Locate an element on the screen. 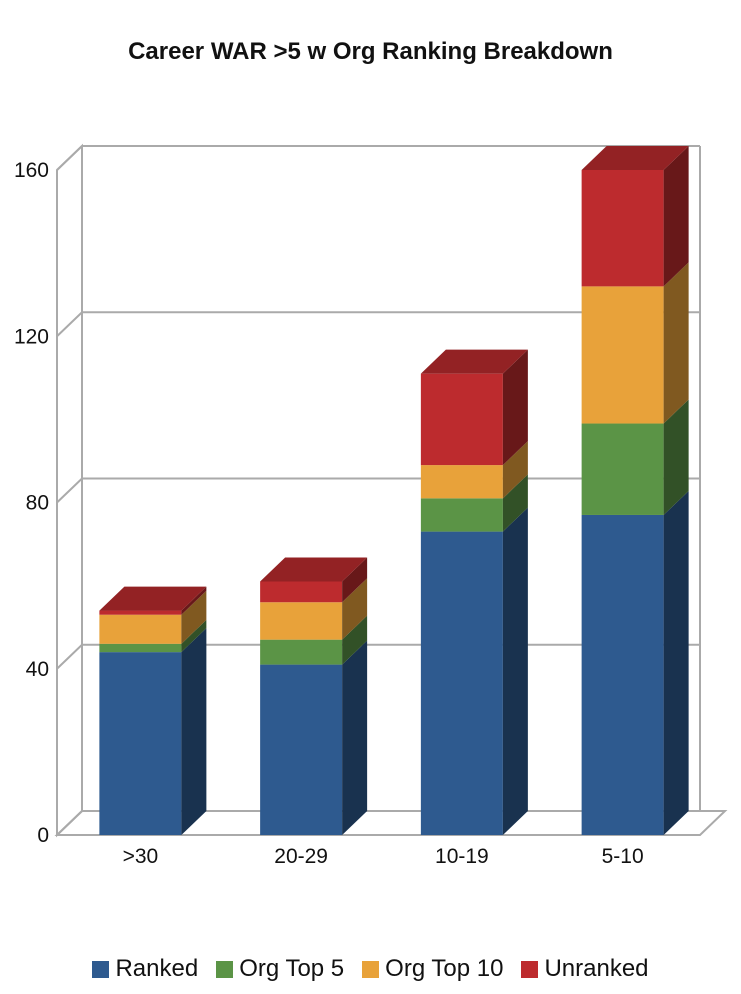 This screenshot has height=994, width=741. y-tick-label: 120 is located at coordinates (31, 336).